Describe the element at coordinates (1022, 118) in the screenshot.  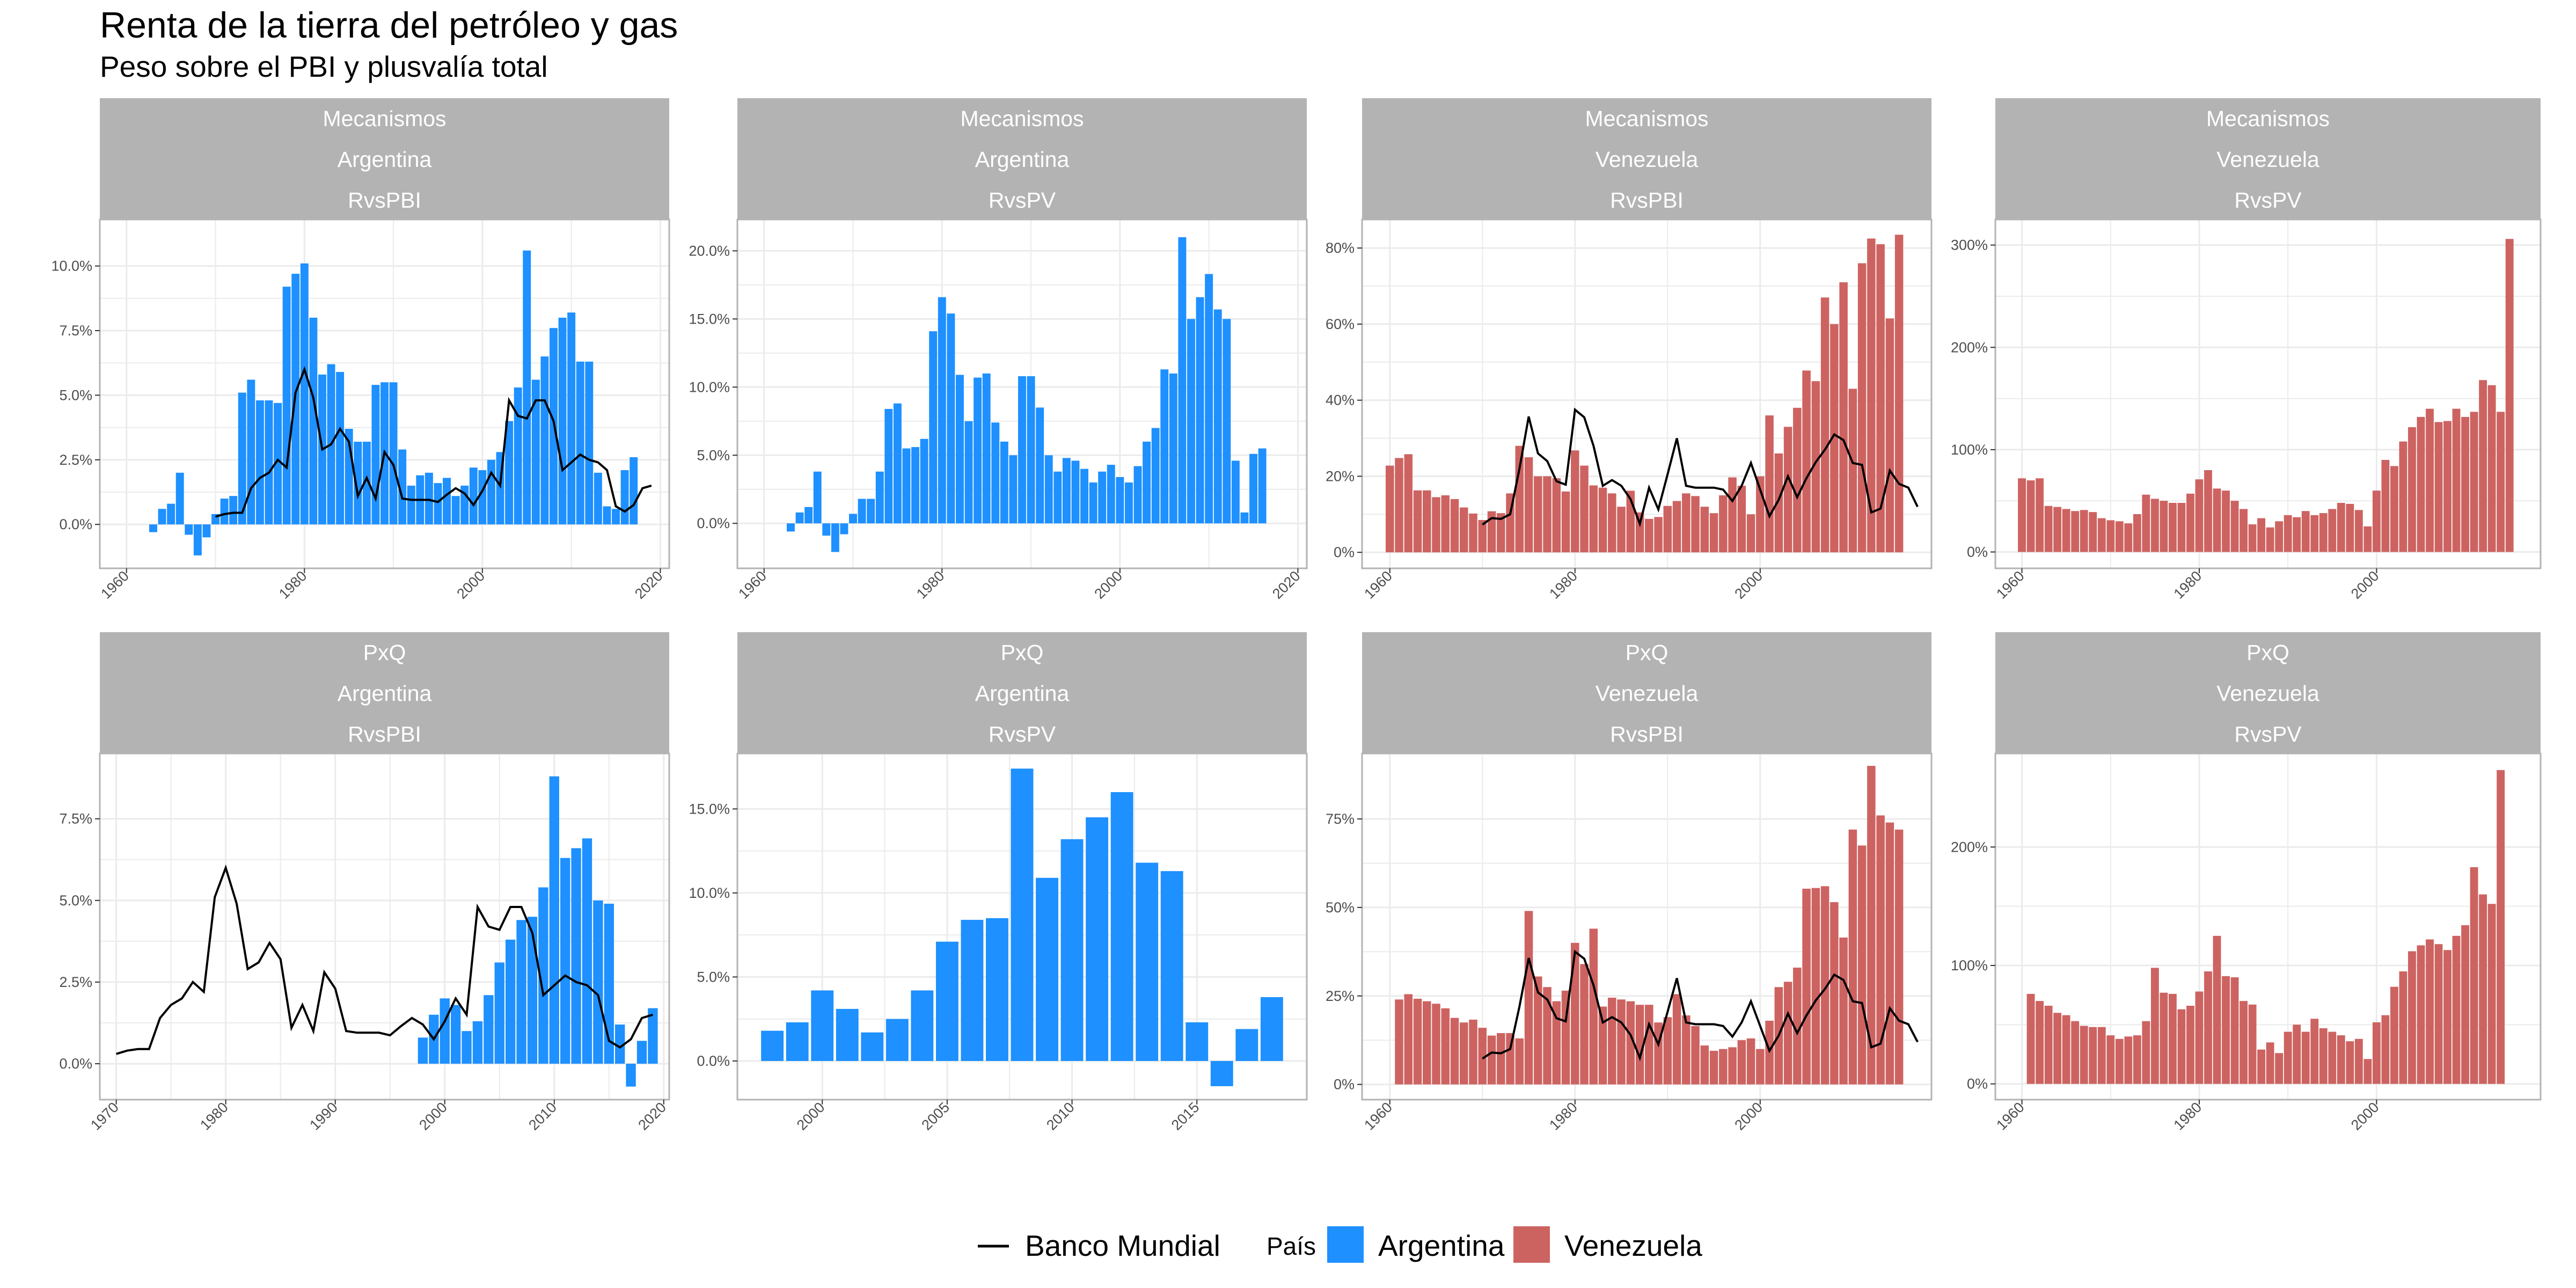
I see `strip-label: Mecanismos` at that location.